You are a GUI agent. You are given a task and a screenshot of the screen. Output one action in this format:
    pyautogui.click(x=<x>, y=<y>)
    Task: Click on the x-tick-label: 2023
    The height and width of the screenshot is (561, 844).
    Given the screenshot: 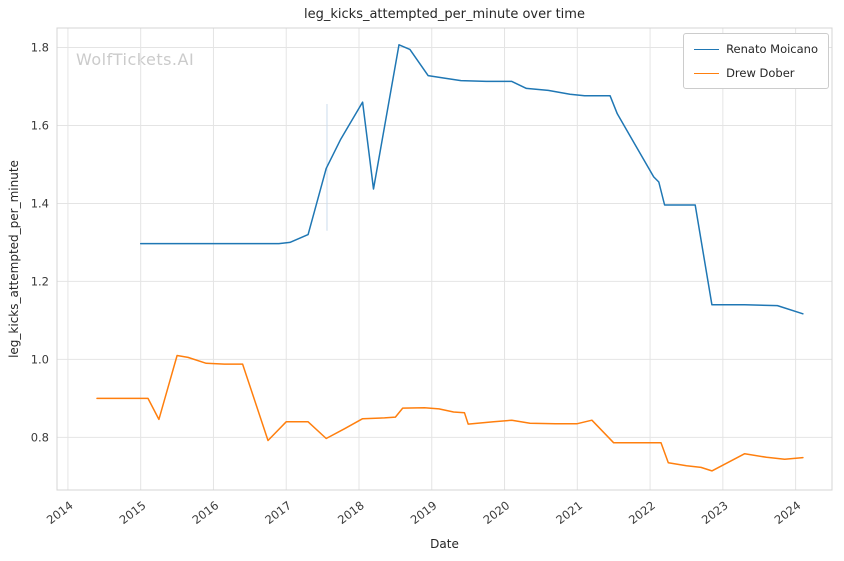 What is the action you would take?
    pyautogui.click(x=715, y=512)
    